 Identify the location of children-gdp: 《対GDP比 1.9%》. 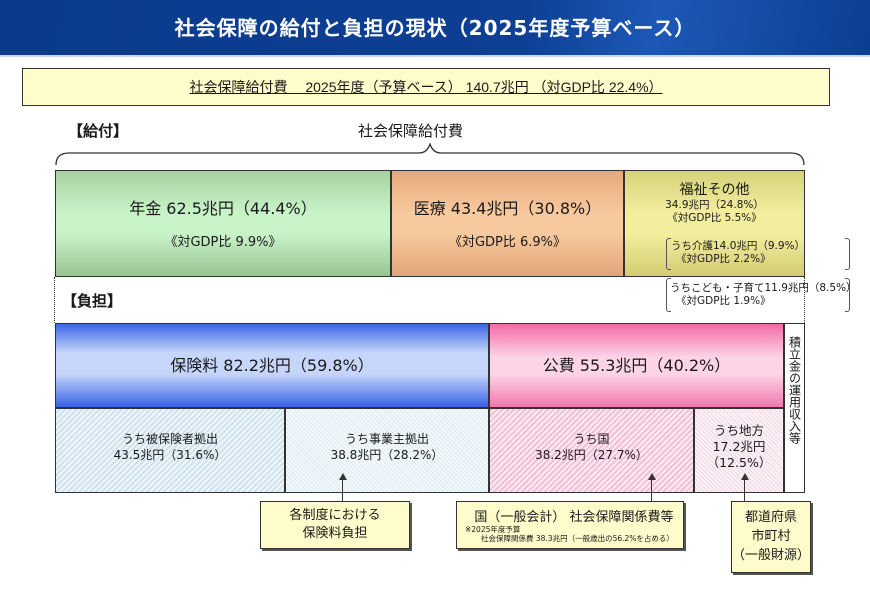
(723, 301).